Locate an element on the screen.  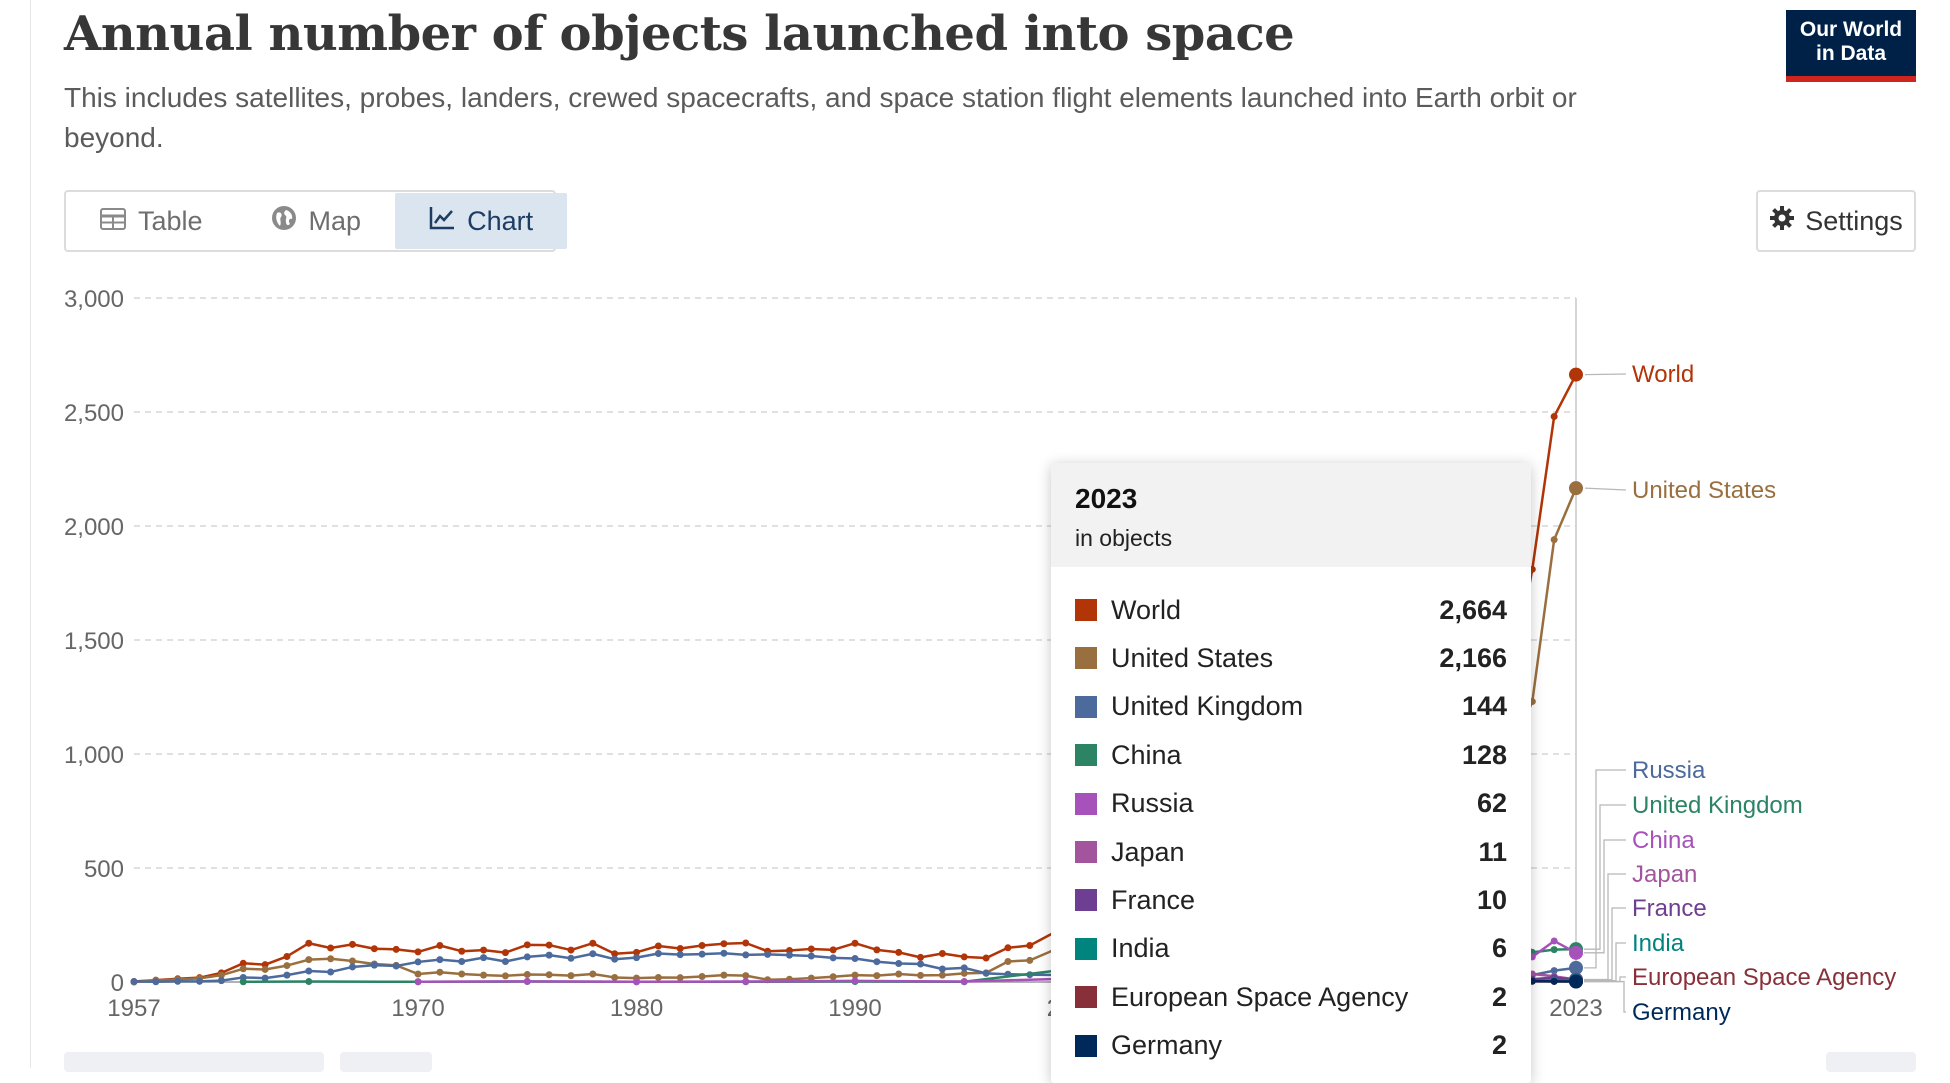
tooltip-series-value: 2,664 is located at coordinates (1473, 610).